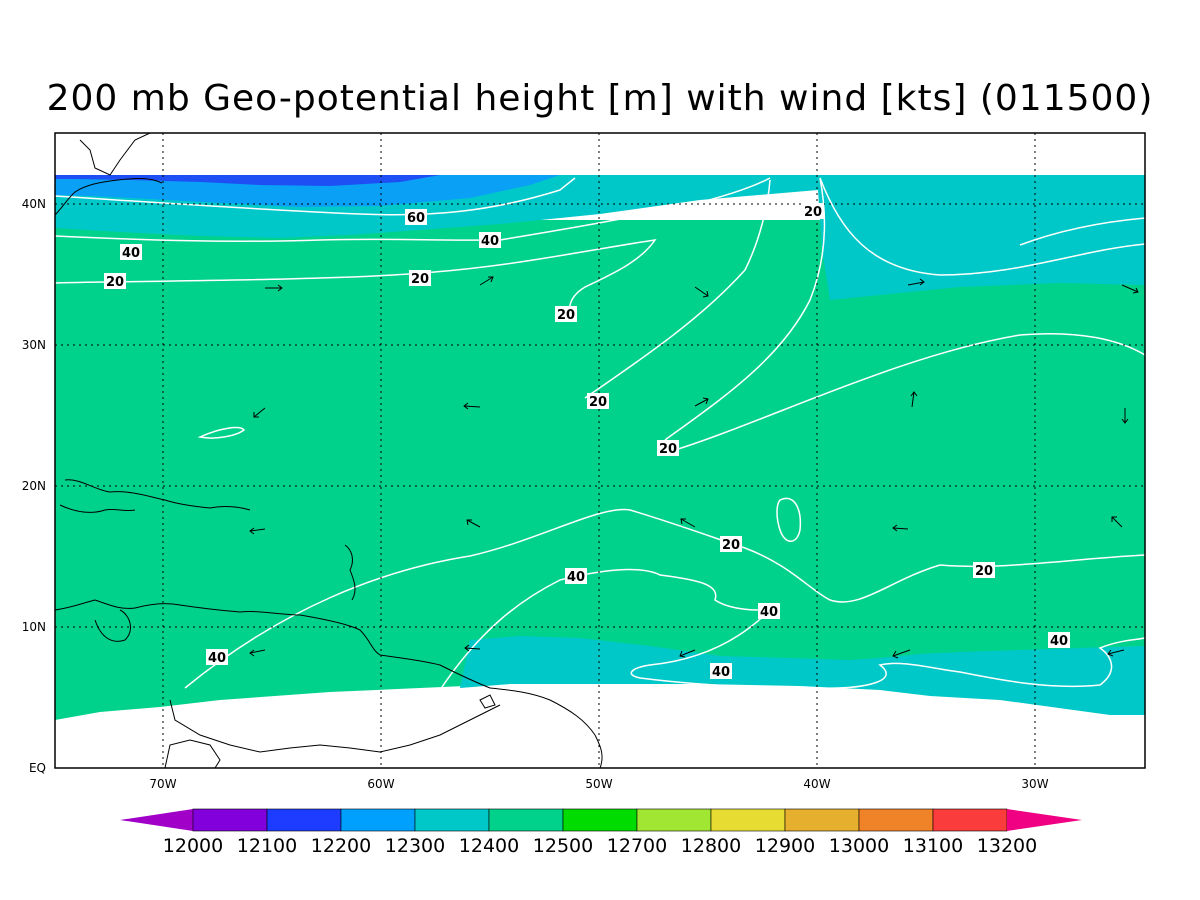 The height and width of the screenshot is (900, 1200). I want to click on x-tick-label: 50W, so click(598, 784).